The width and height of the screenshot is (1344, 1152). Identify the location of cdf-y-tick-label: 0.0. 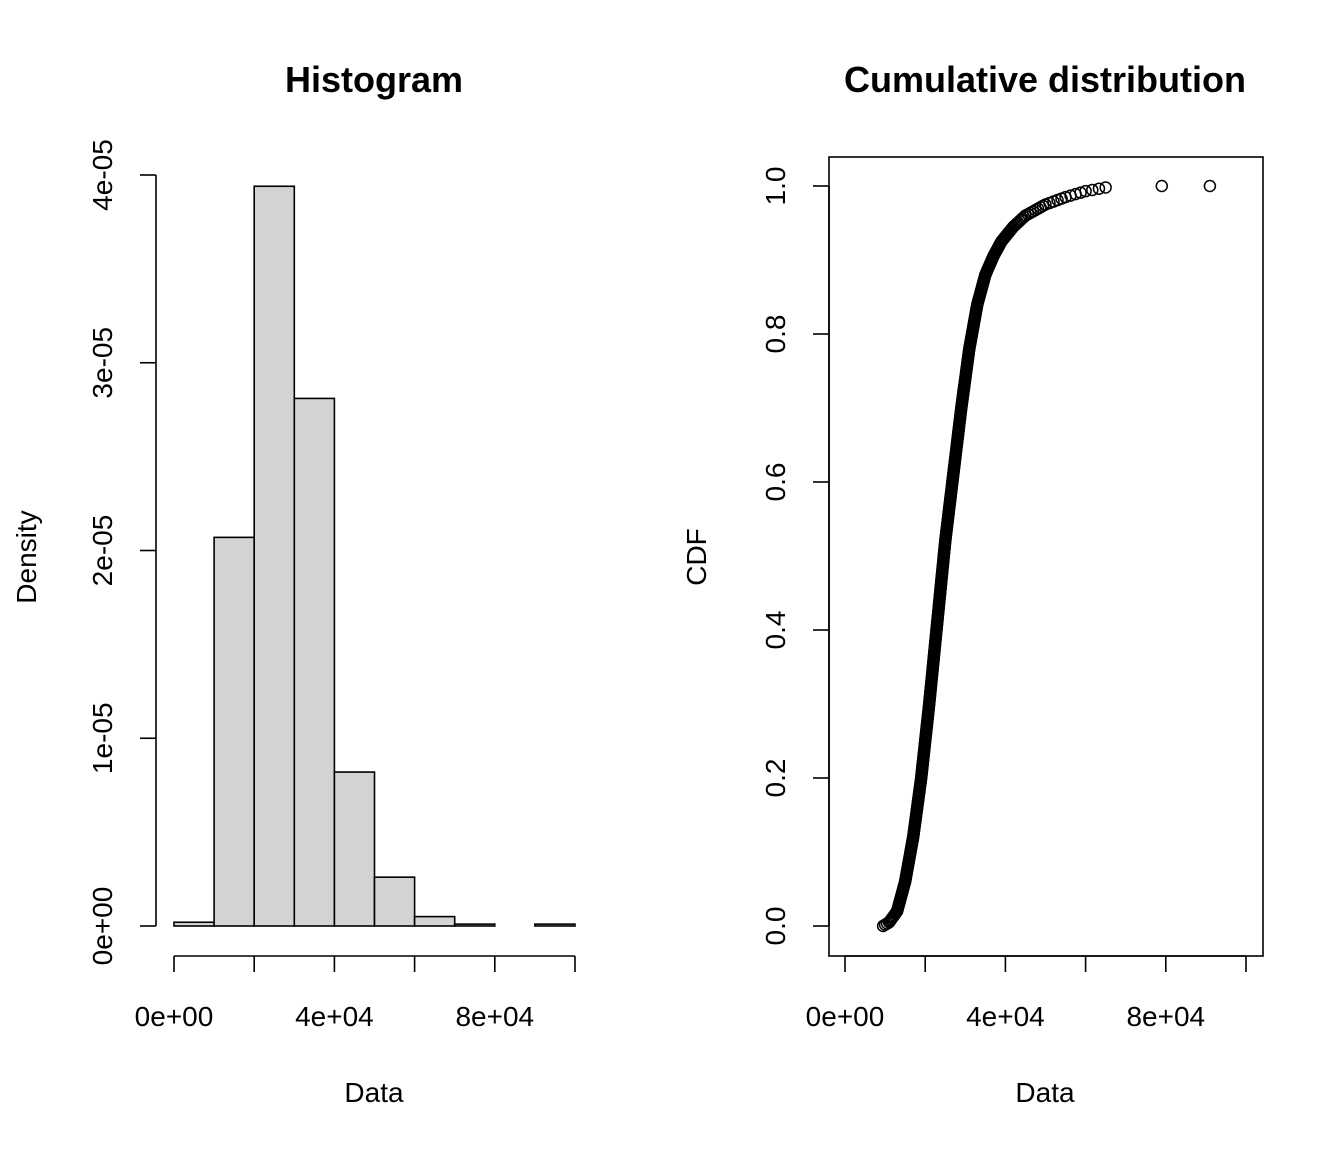
(775, 926).